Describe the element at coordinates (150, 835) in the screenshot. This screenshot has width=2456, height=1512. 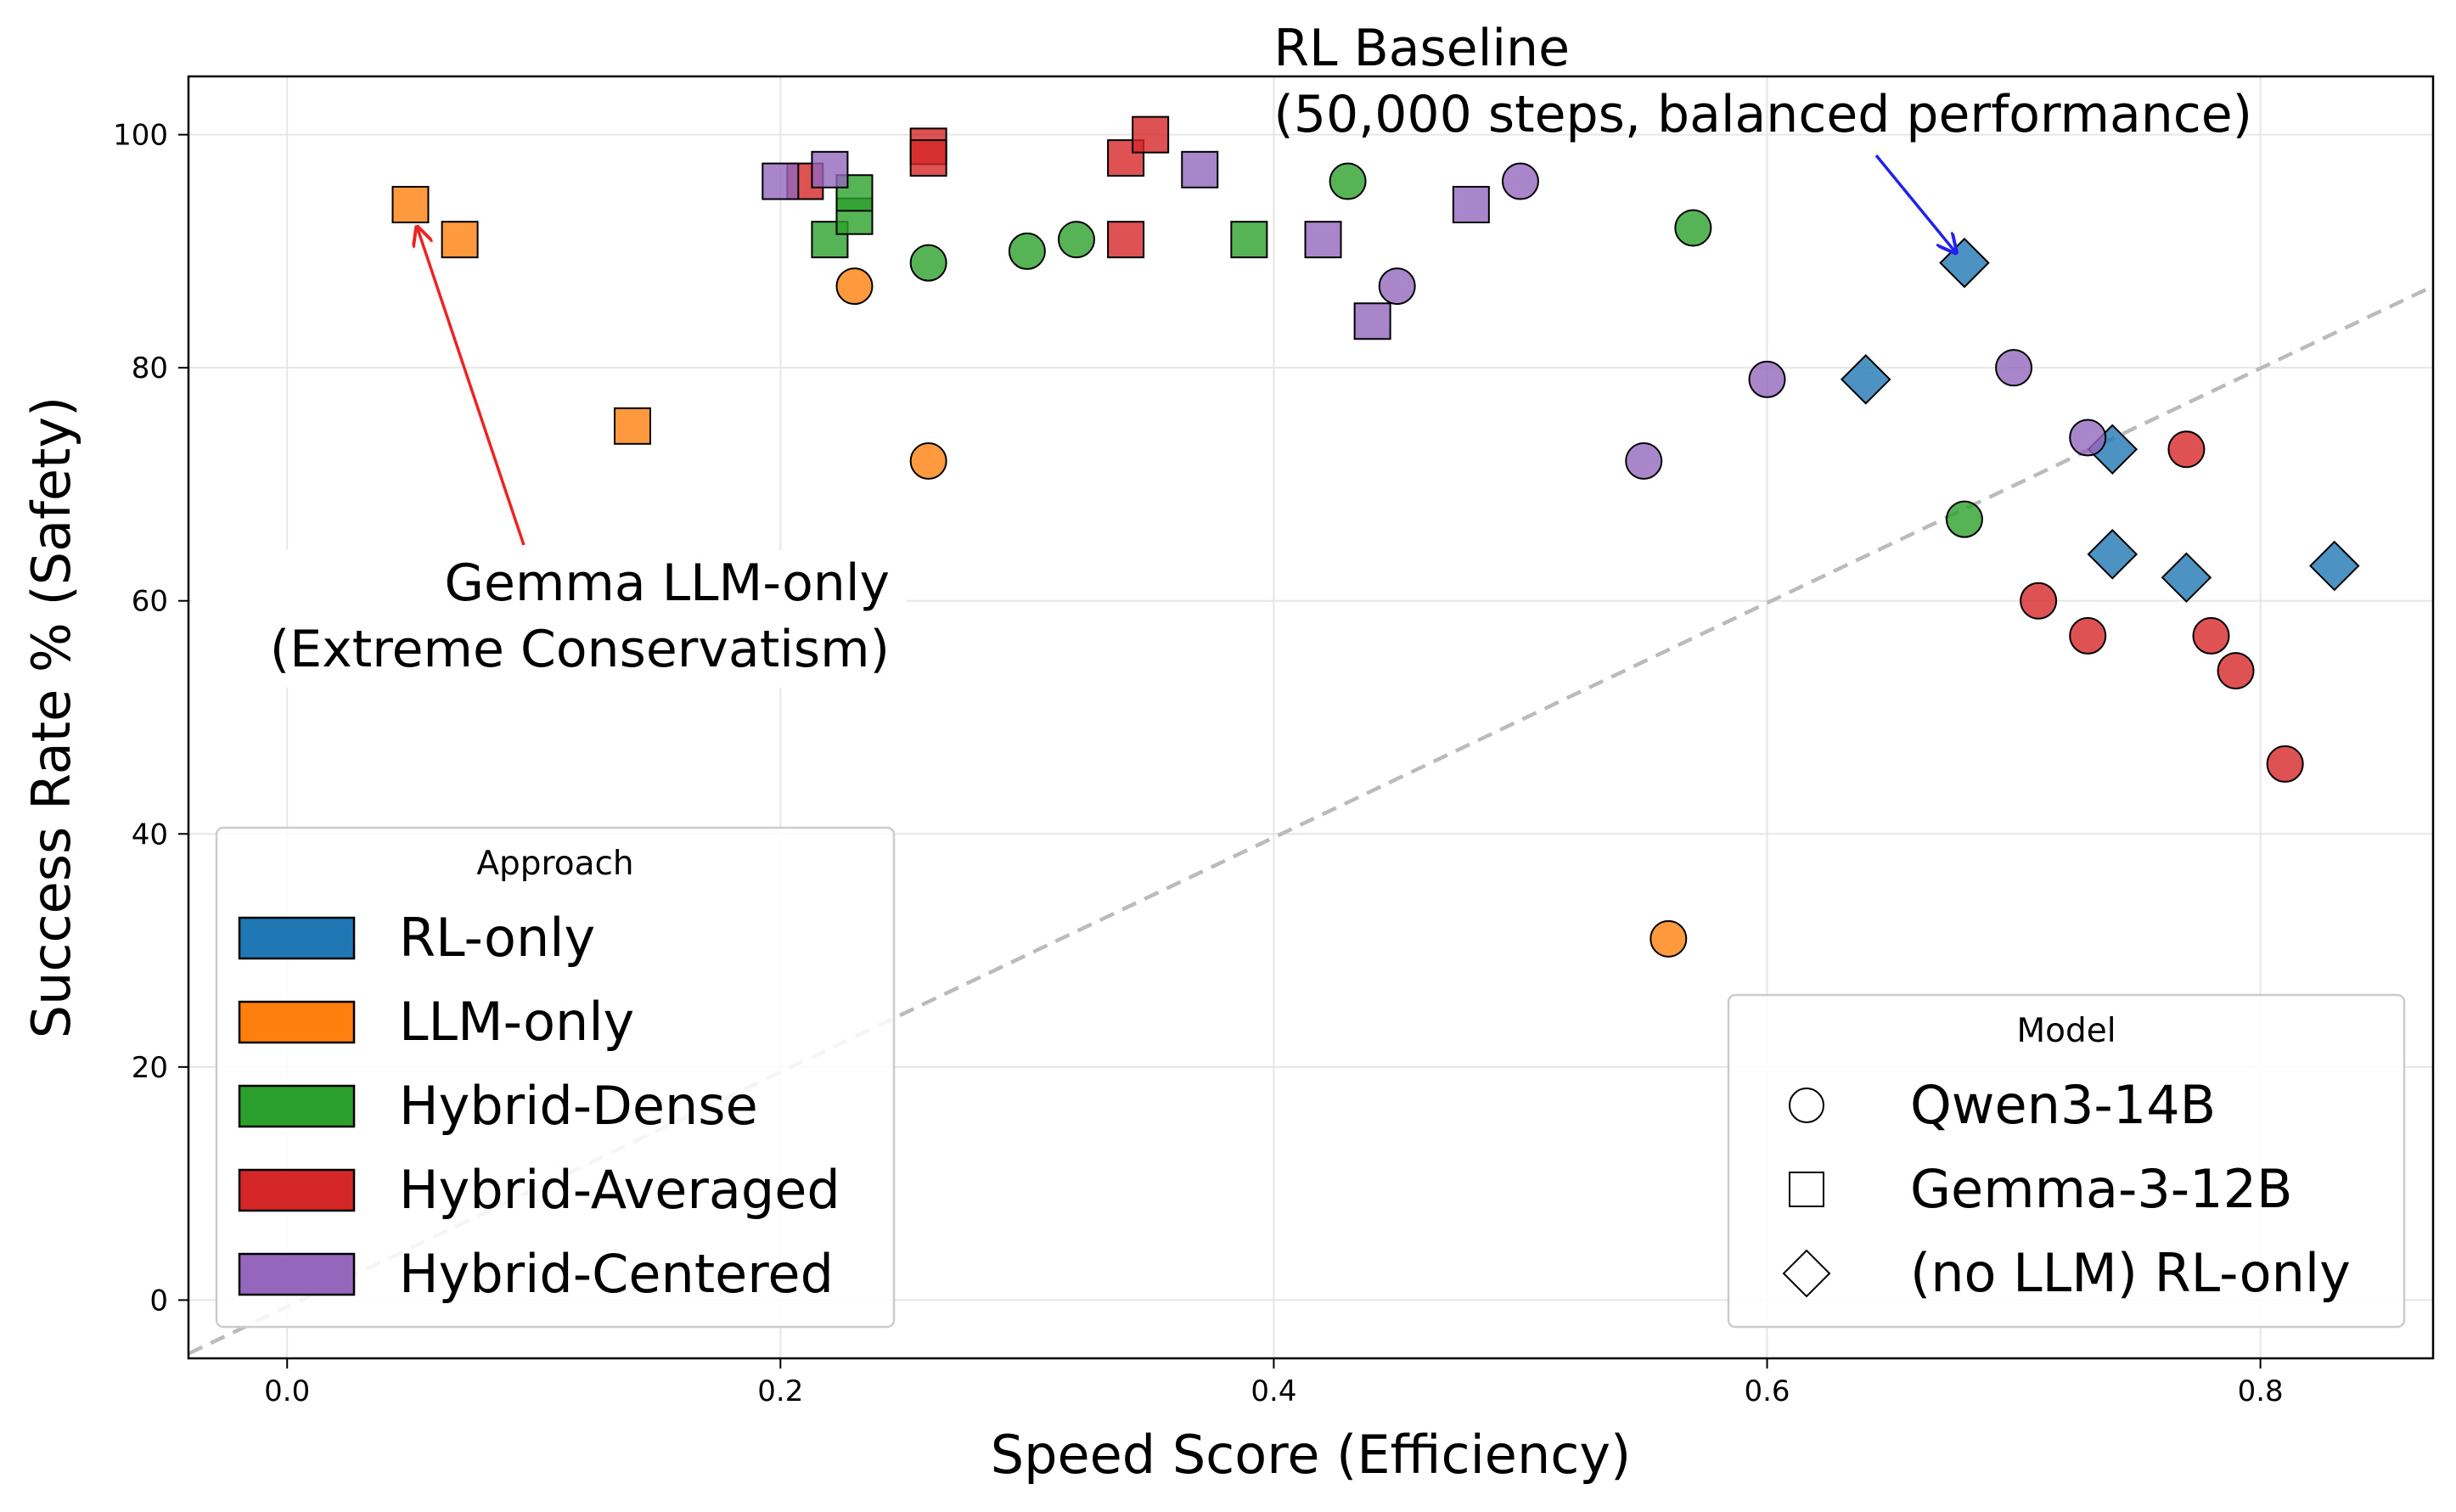
I see `y-tick-label: 40` at that location.